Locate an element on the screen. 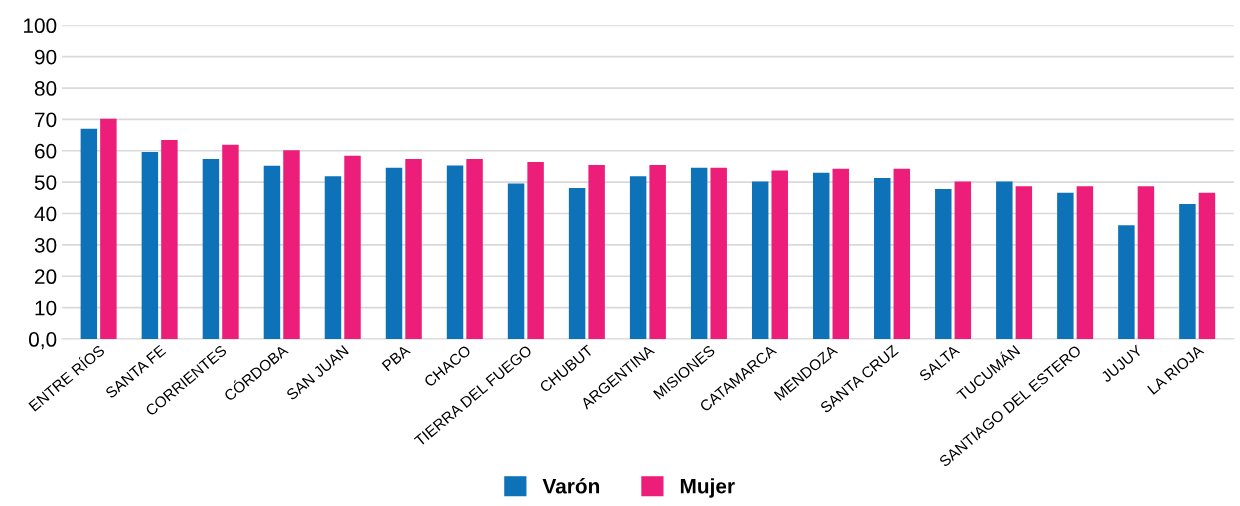  y-tick-label: 100 is located at coordinates (40, 26).